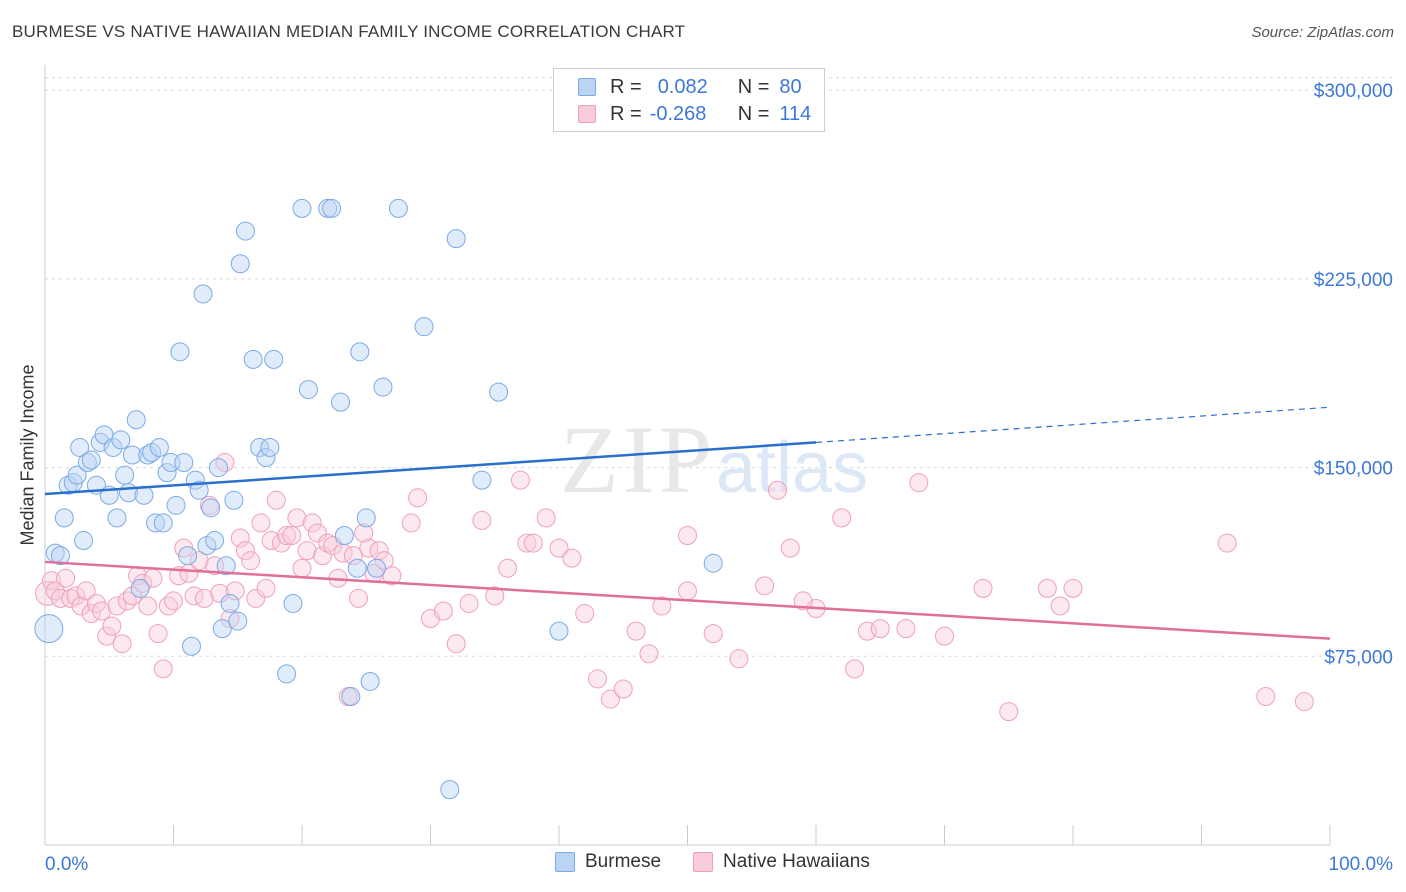 Image resolution: width=1406 pixels, height=892 pixels. What do you see at coordinates (678, 113) in the screenshot?
I see `r-value: -0.268` at bounding box center [678, 113].